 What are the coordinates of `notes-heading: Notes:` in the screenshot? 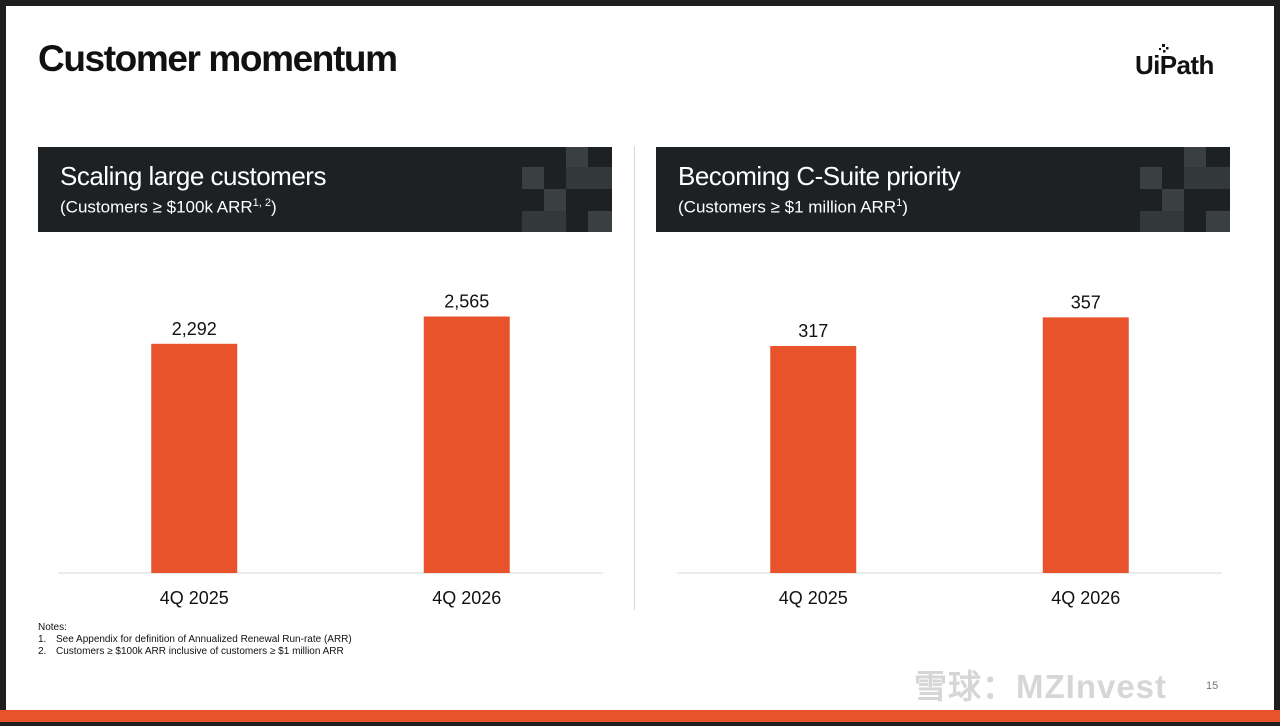 It's located at (52, 627).